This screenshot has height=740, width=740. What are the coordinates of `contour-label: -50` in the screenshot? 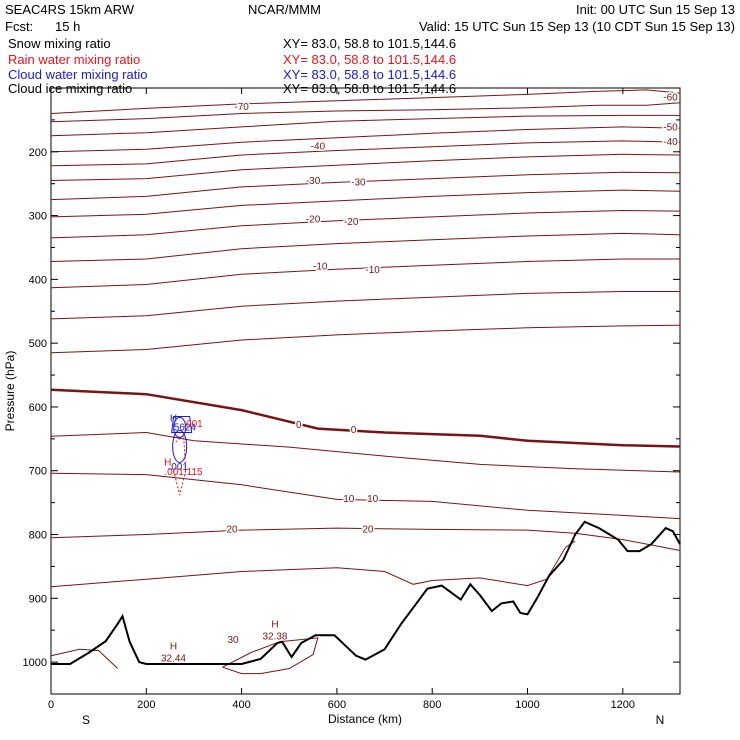 It's located at (670, 128).